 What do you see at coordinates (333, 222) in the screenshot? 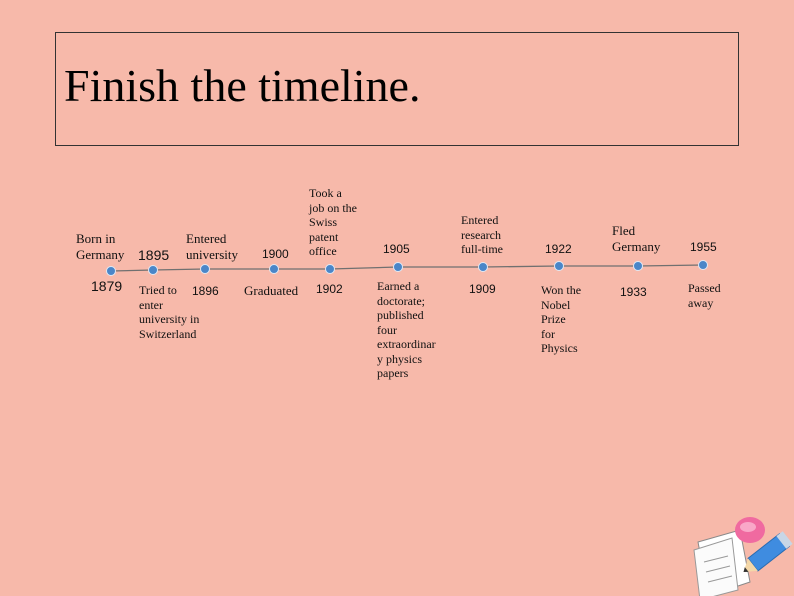
I see `event-label-1902: Took a job on the Swiss patent office` at bounding box center [333, 222].